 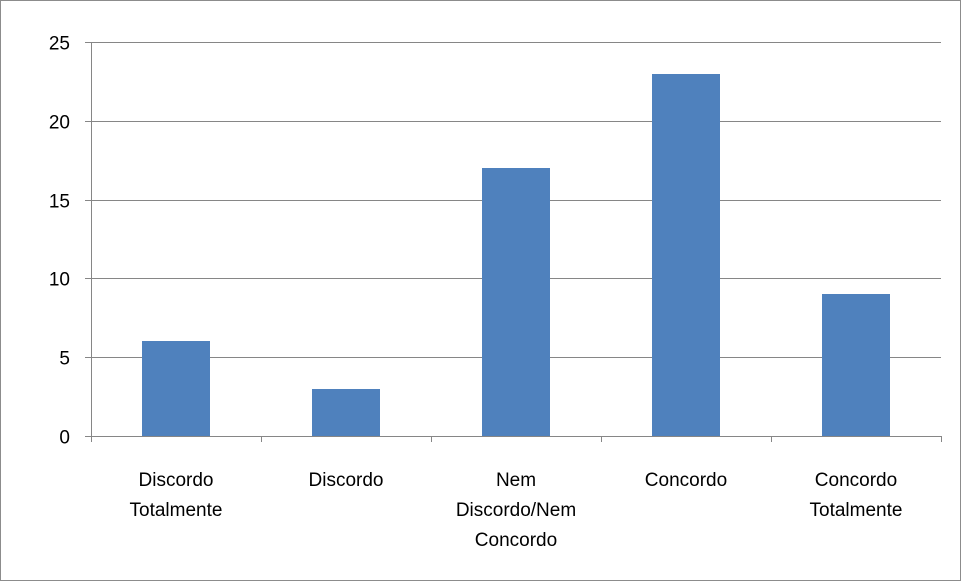 What do you see at coordinates (856, 495) in the screenshot?
I see `x-category-label-4: Concordo Totalmente` at bounding box center [856, 495].